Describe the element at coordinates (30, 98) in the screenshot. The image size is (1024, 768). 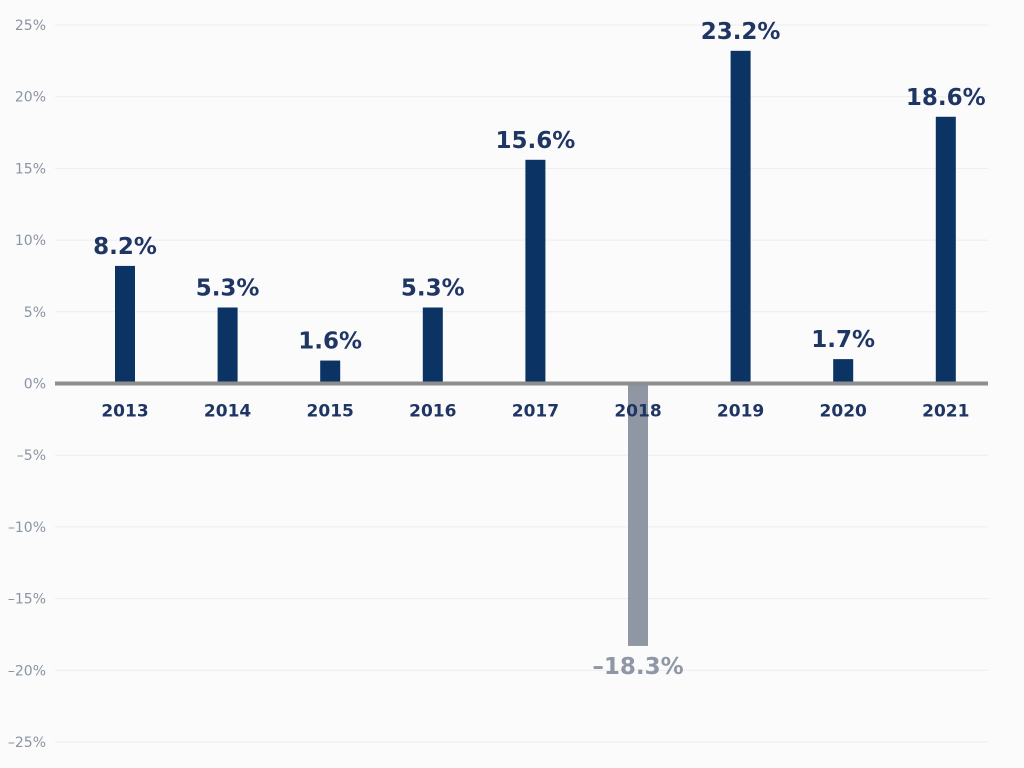
I see `y-tick-label: 20%` at that location.